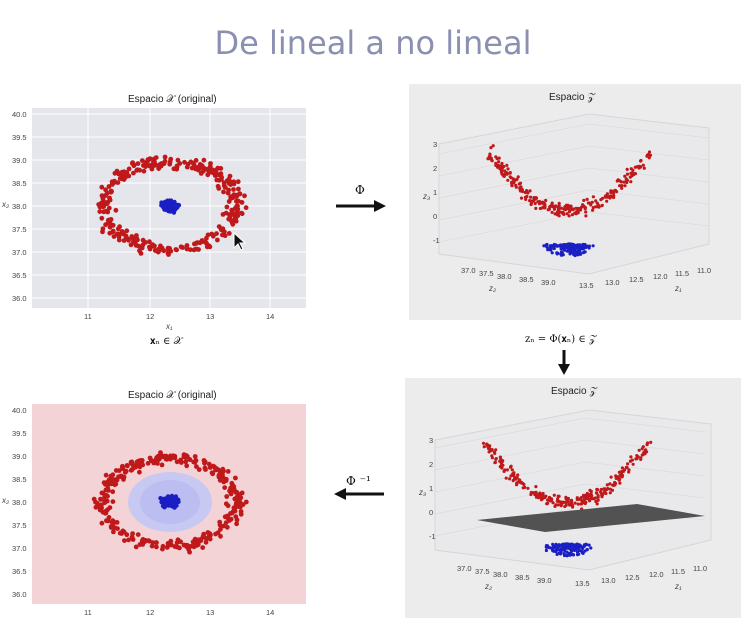 The width and height of the screenshot is (746, 624). I want to click on x-tick-label: 14, so click(270, 316).